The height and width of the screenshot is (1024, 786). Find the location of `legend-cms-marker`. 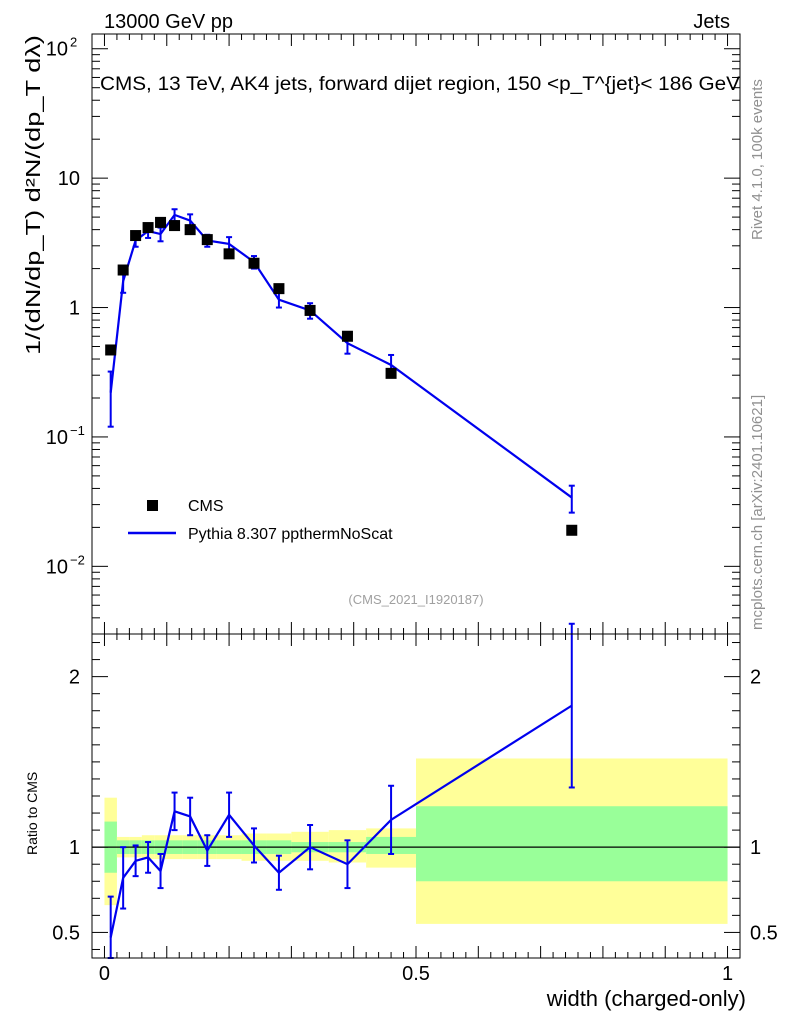

legend-cms-marker is located at coordinates (152, 505).